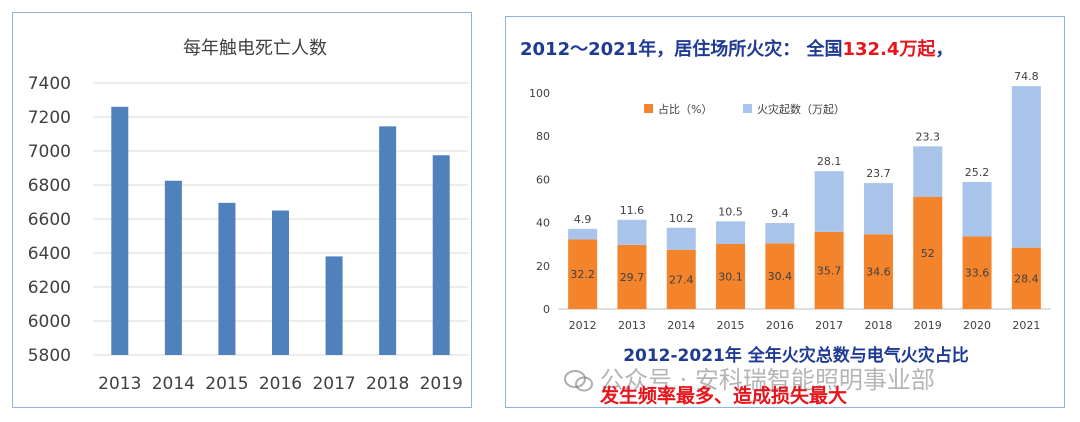 The width and height of the screenshot is (1080, 422). Describe the element at coordinates (747, 108) in the screenshot. I see `legend-swatch-fires` at that location.